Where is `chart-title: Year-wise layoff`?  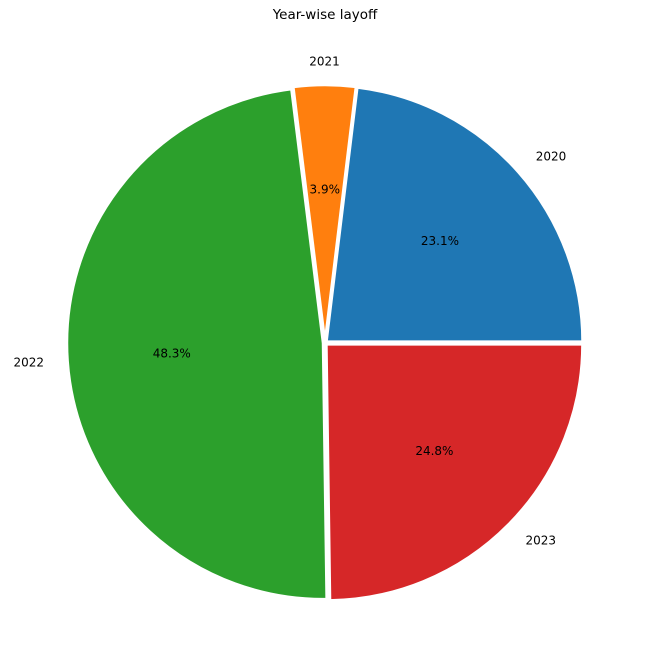
chart-title: Year-wise layoff is located at coordinates (325, 15).